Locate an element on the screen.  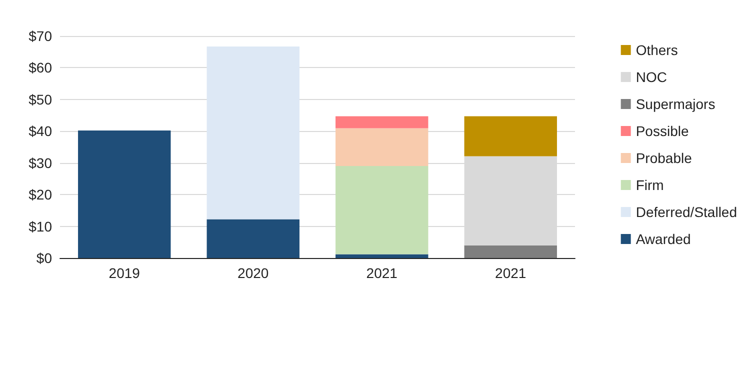
legend-label: Firm is located at coordinates (650, 185).